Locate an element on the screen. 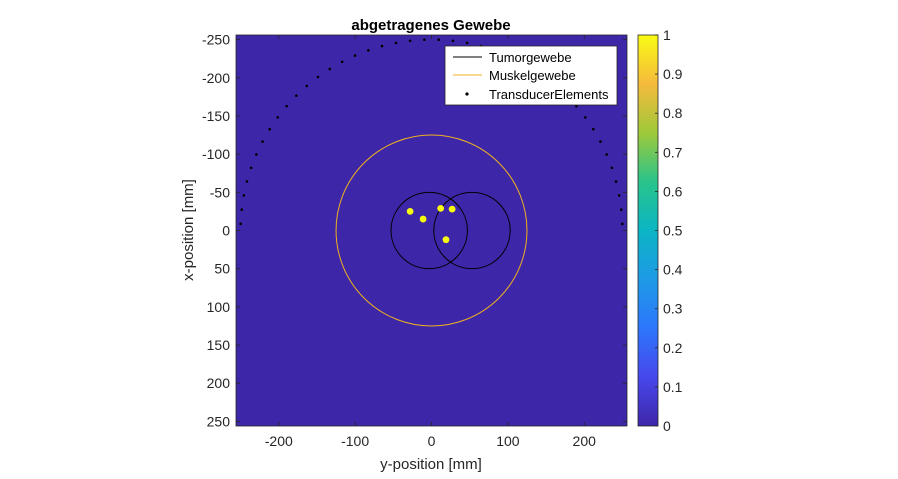  x-tick-label-0: 0 is located at coordinates (432, 441).